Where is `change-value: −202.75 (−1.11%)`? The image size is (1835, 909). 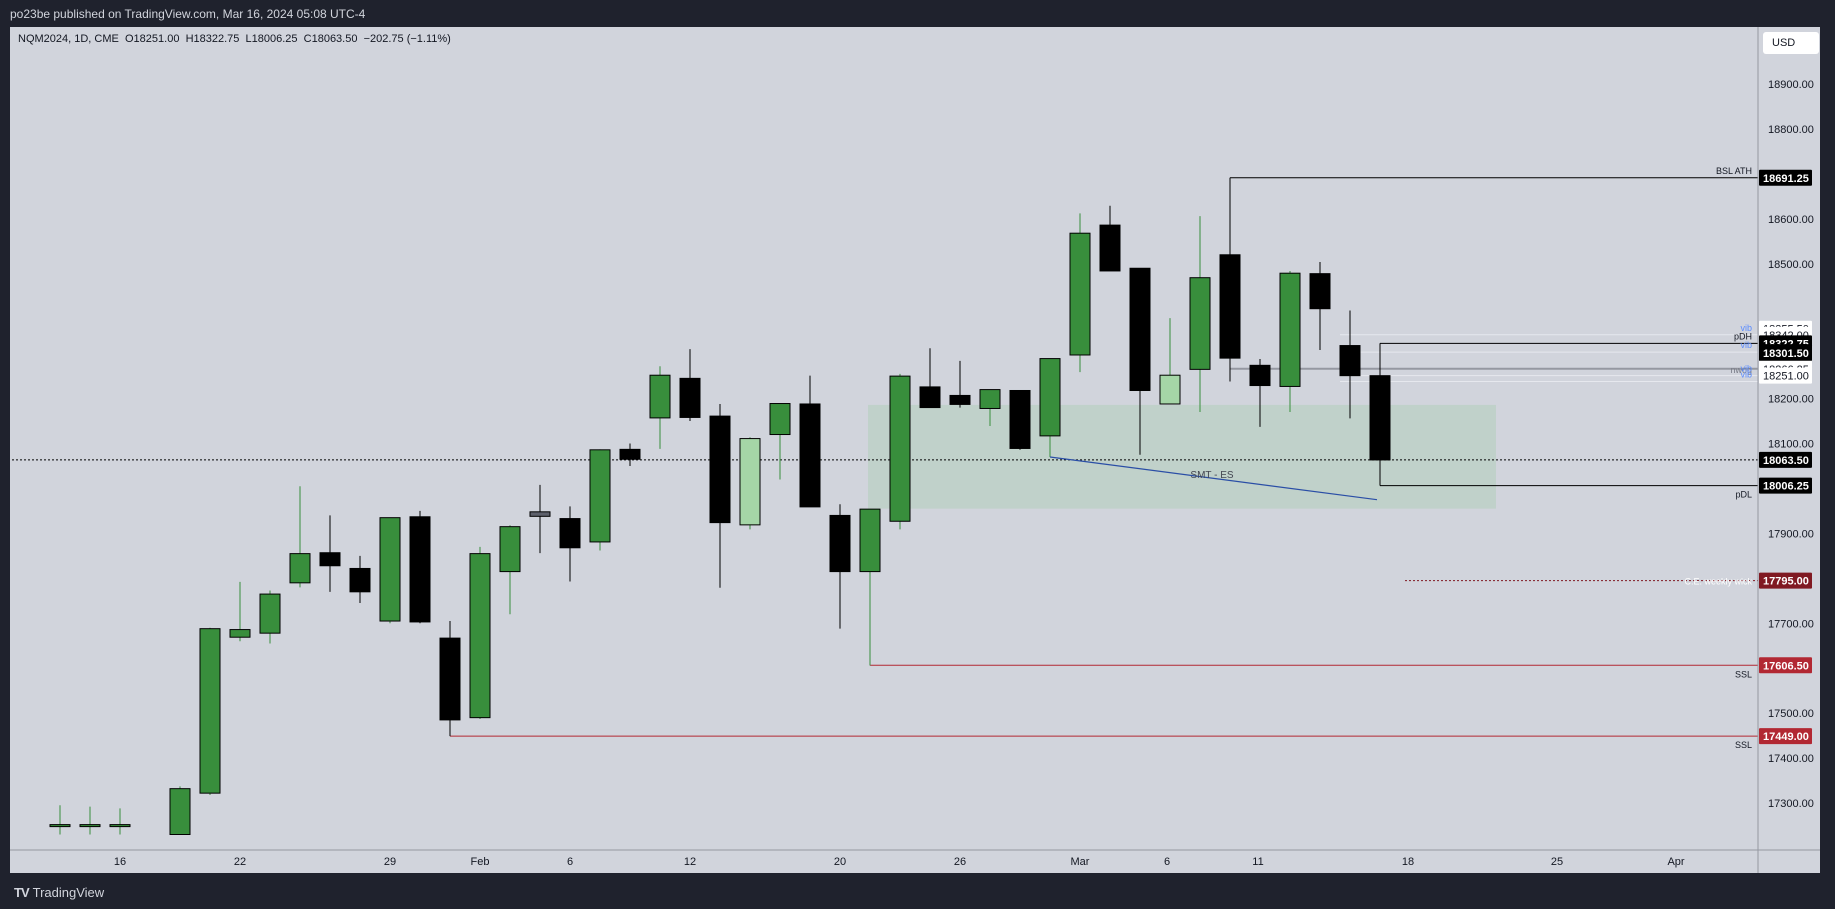
change-value: −202.75 (−1.11%) is located at coordinates (407, 39).